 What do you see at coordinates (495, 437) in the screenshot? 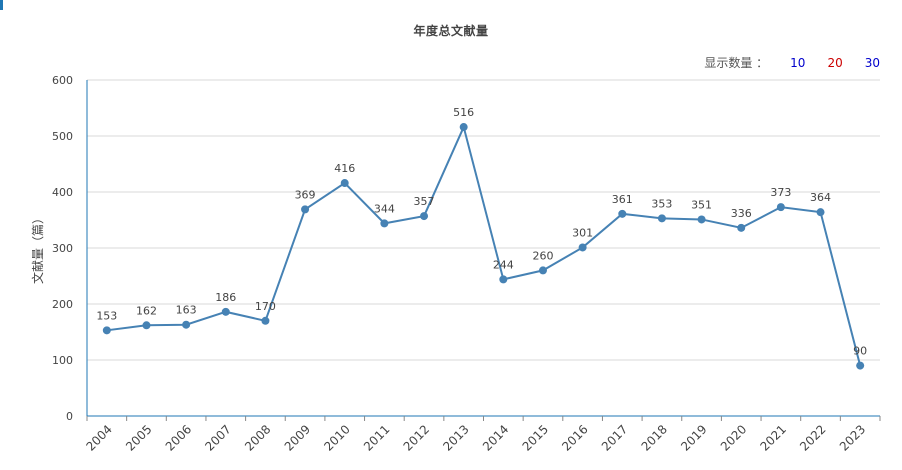
I see `x-tick-label: 2014` at bounding box center [495, 437].